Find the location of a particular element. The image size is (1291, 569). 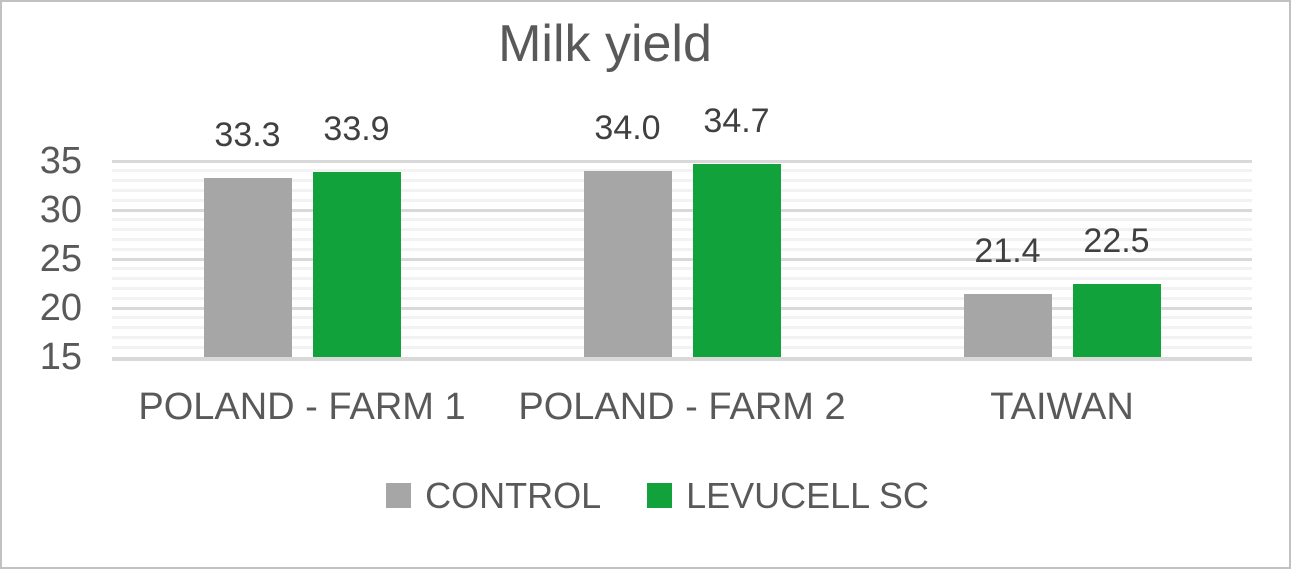

category-label-poland-farm-1: POLAND - FARM 1 is located at coordinates (302, 407).